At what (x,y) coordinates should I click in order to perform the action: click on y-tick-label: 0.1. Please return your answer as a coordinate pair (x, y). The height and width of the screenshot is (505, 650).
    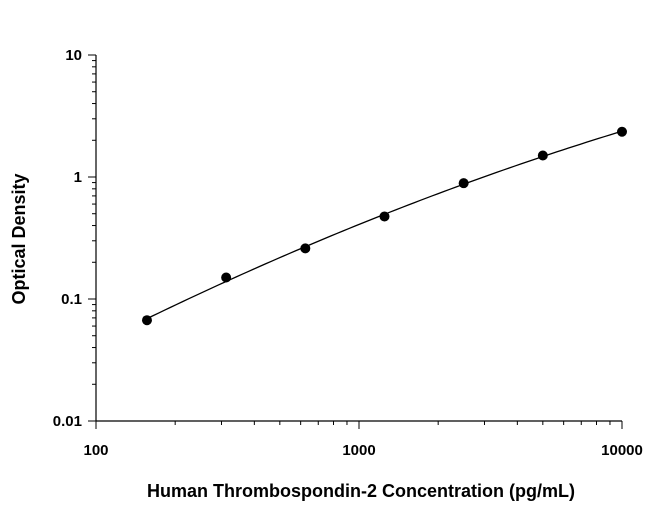
    Looking at the image, I should click on (71, 299).